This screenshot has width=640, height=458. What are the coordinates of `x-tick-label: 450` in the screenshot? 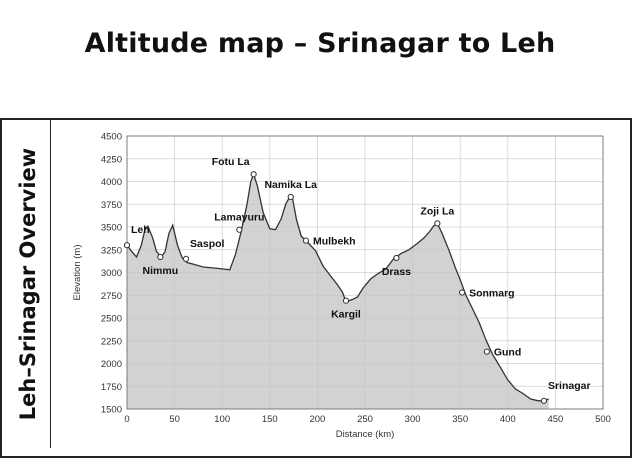 It's located at (555, 419).